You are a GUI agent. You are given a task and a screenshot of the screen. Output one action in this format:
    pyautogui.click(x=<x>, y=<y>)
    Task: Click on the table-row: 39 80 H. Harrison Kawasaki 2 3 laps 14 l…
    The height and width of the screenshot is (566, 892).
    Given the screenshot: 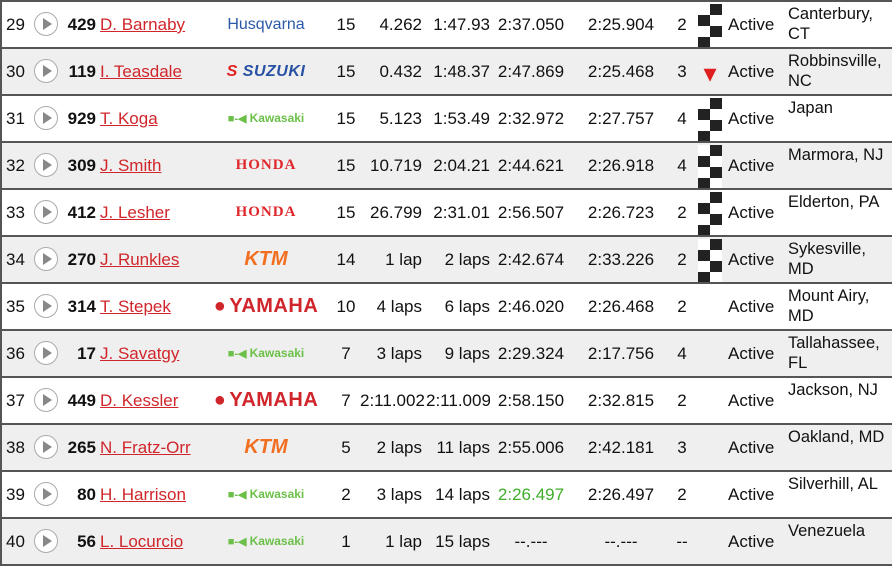 What is the action you would take?
    pyautogui.click(x=447, y=493)
    